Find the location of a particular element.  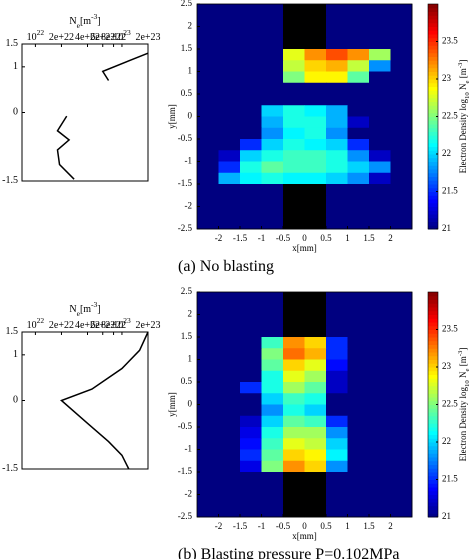

x-tick-label: 8e+22 is located at coordinates (113, 37).